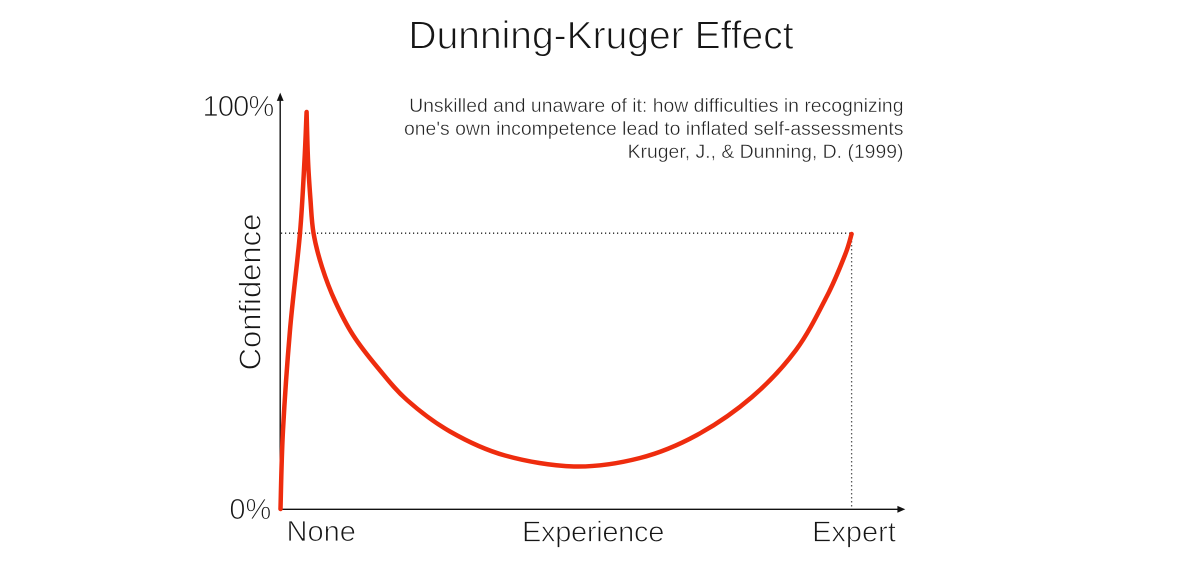 The height and width of the screenshot is (568, 1200). What do you see at coordinates (250, 510) in the screenshot?
I see `svg-text: 0%` at bounding box center [250, 510].